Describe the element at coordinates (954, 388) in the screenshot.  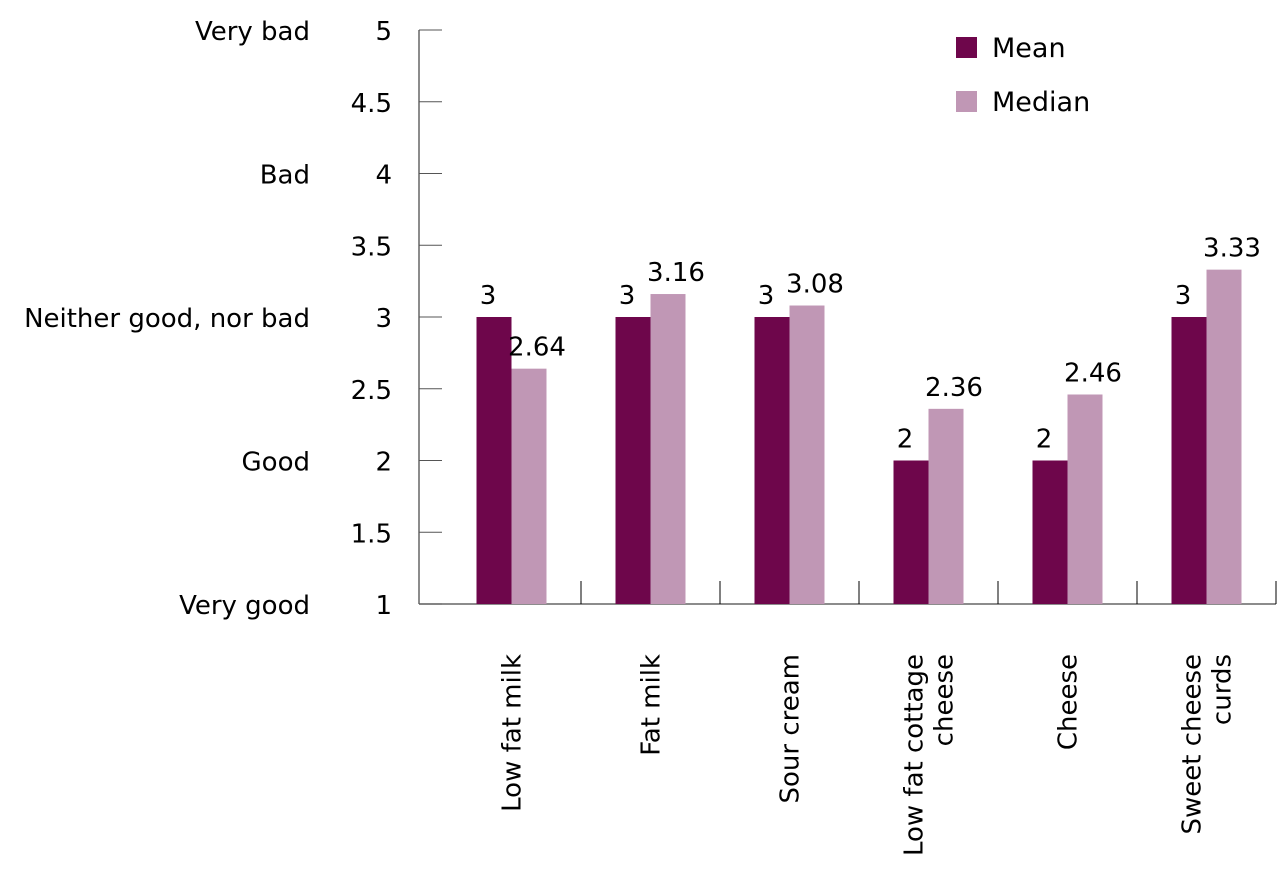
I see `data-label: 2.36` at that location.